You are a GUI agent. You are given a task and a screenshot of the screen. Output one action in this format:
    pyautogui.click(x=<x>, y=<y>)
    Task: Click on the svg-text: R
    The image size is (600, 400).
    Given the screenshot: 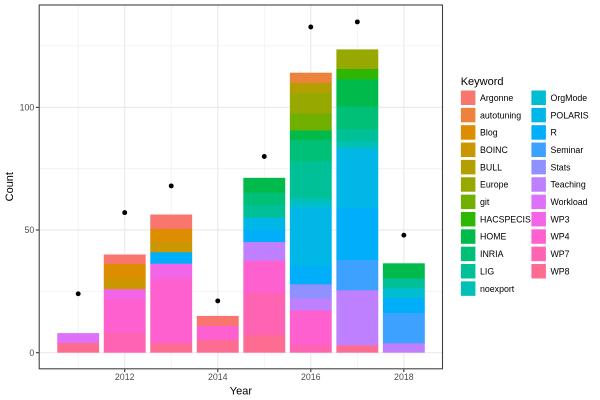 What is the action you would take?
    pyautogui.click(x=554, y=133)
    